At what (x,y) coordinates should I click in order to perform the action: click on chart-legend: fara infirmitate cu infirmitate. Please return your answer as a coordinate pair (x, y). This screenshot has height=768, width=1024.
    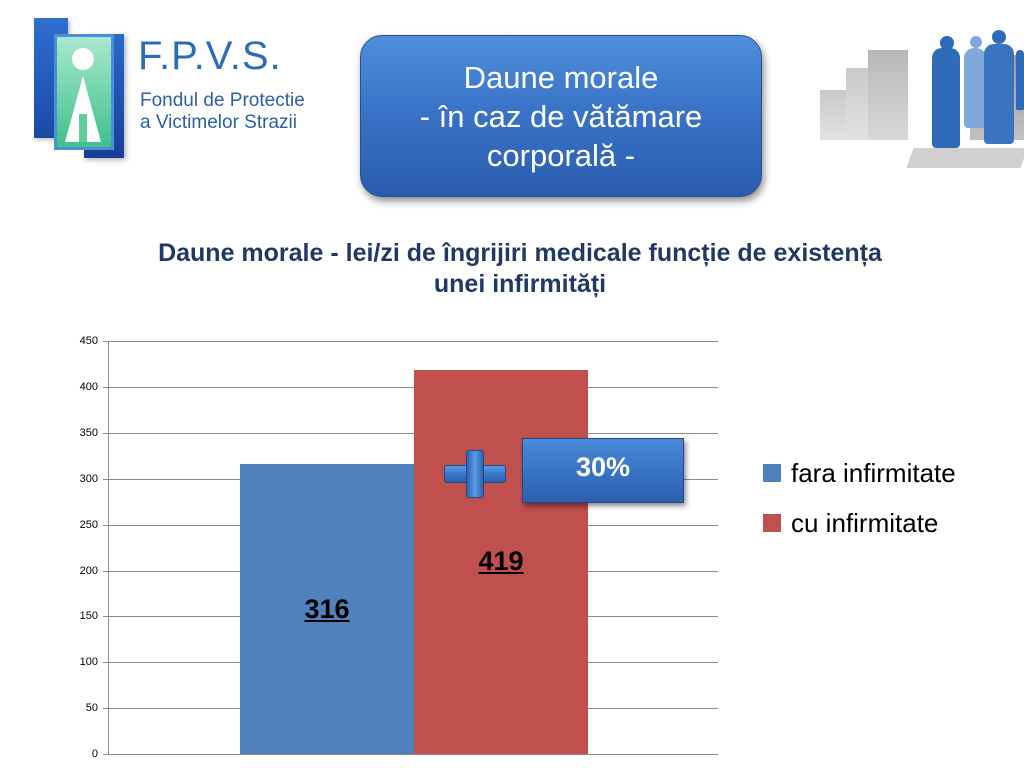
    Looking at the image, I should click on (859, 498).